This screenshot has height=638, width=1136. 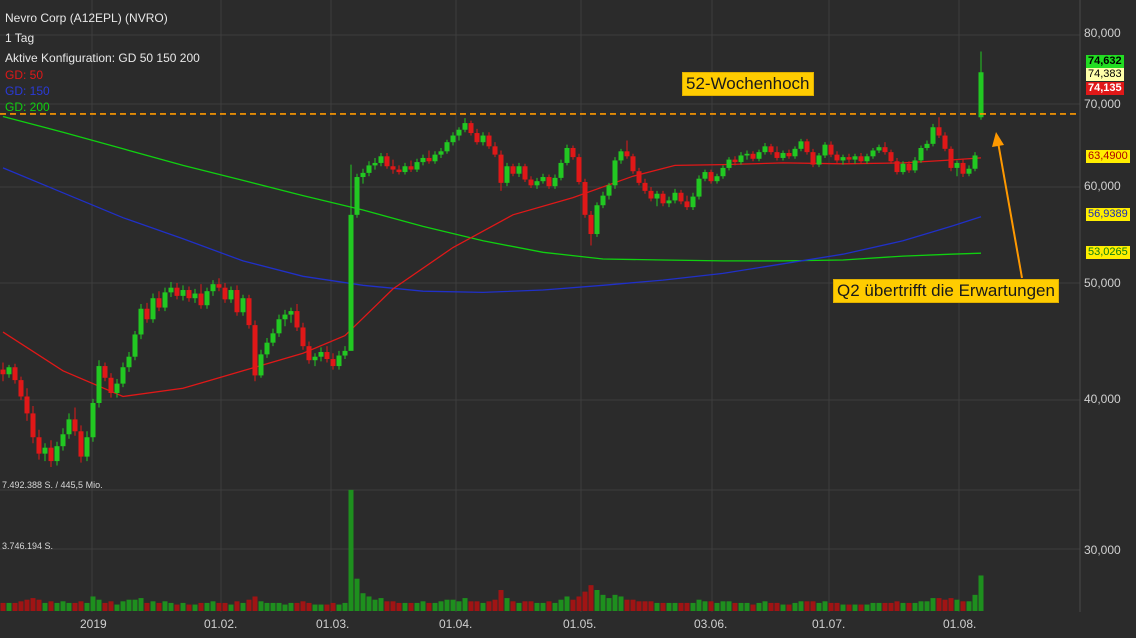 I want to click on y-tick-70: 70,000, so click(x=1102, y=104).